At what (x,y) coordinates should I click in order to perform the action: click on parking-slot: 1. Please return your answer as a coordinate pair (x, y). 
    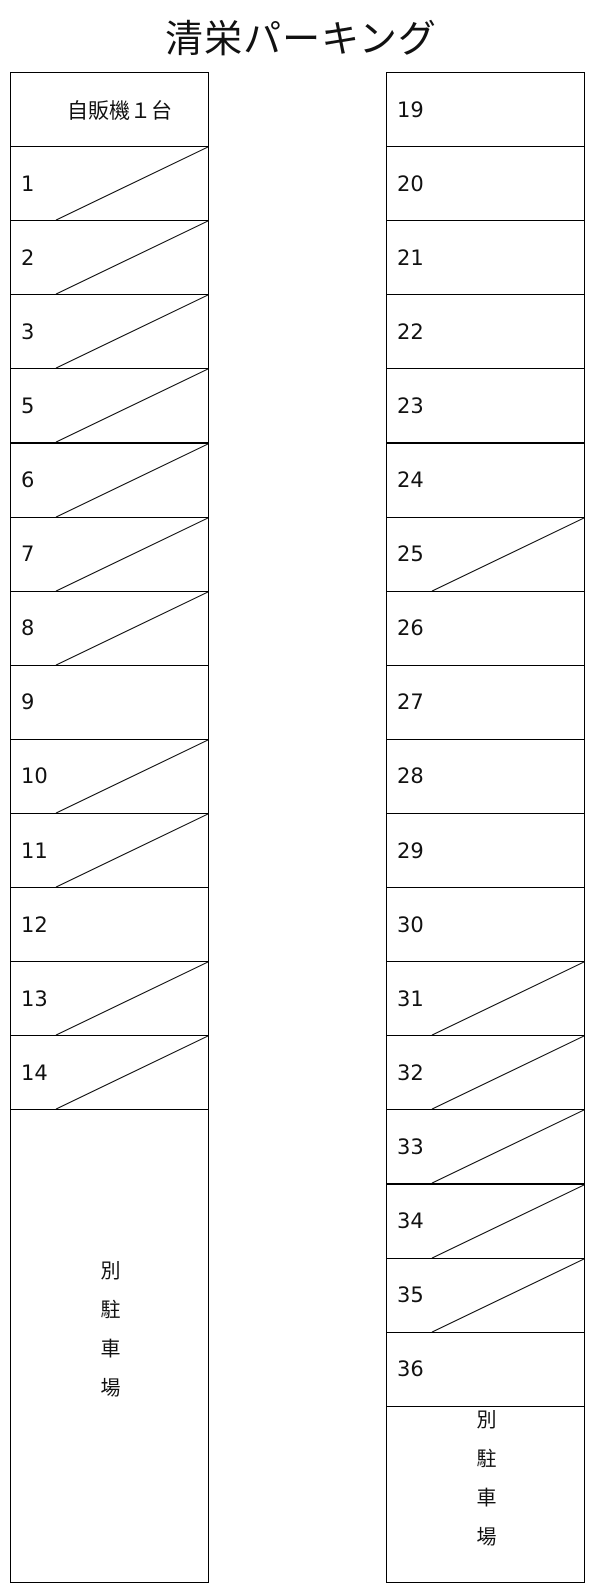
    Looking at the image, I should click on (109, 184).